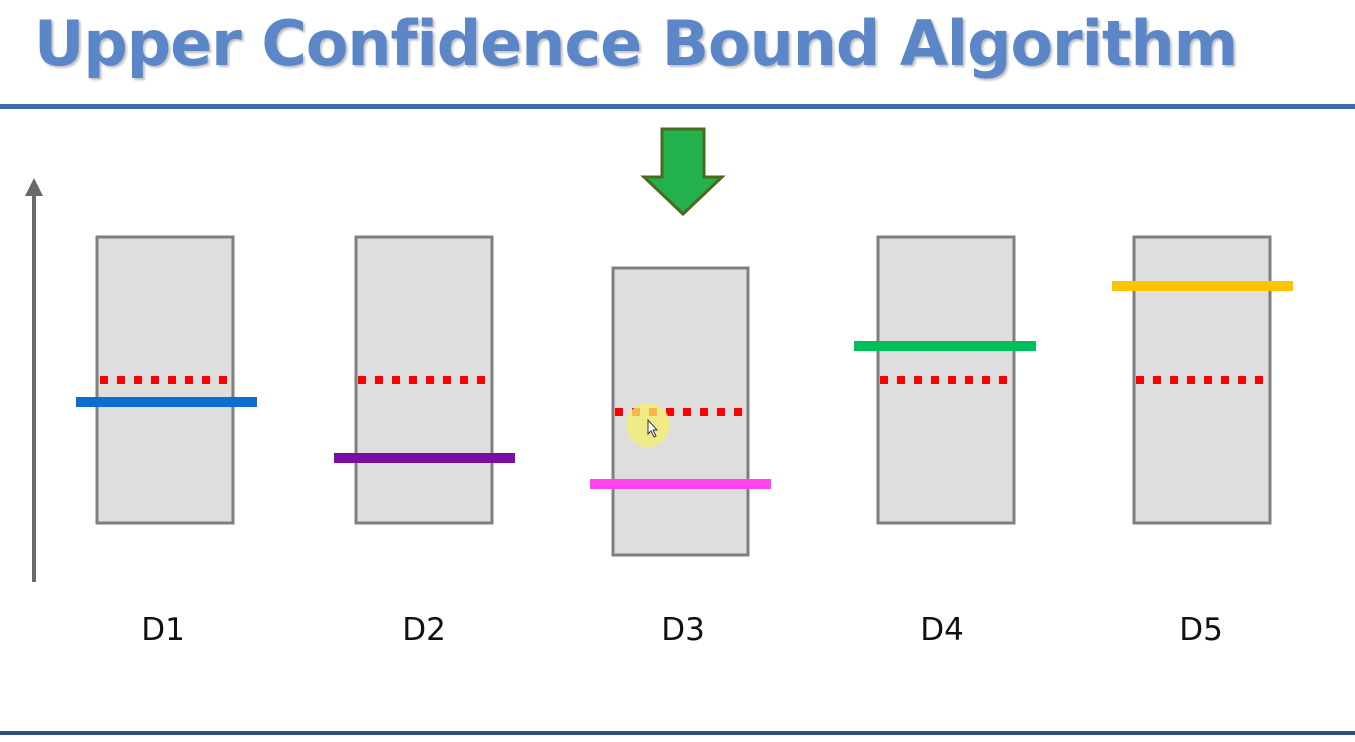 This screenshot has width=1355, height=742. I want to click on mouse-pointer-icon, so click(653, 428).